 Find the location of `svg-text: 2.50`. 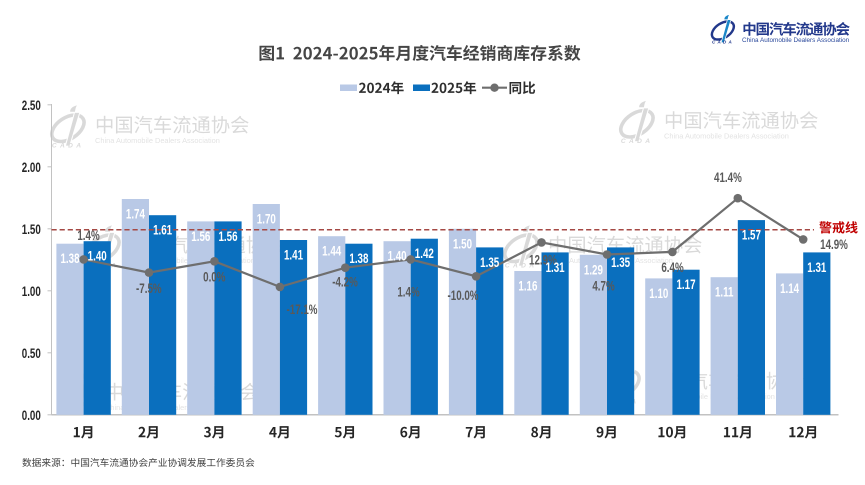

svg-text: 2.50 is located at coordinates (31, 105).